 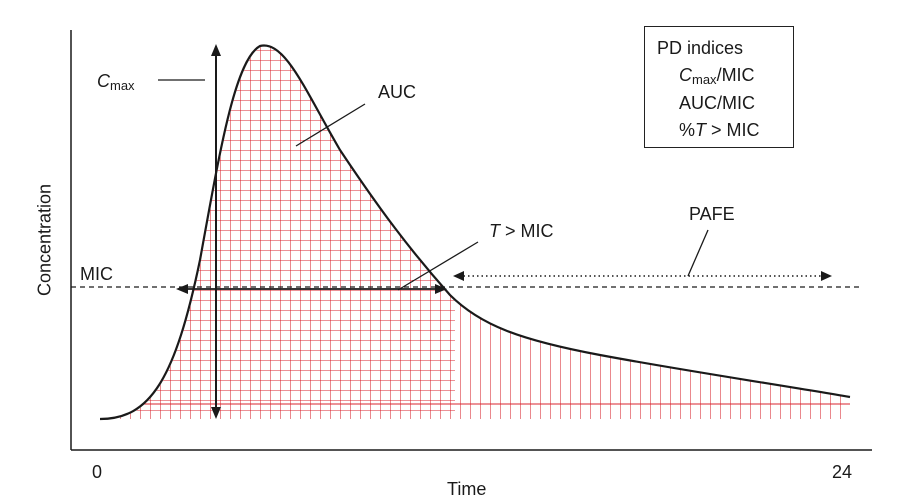 I want to click on pd-cmax-rest: /MIC, so click(x=735, y=75).